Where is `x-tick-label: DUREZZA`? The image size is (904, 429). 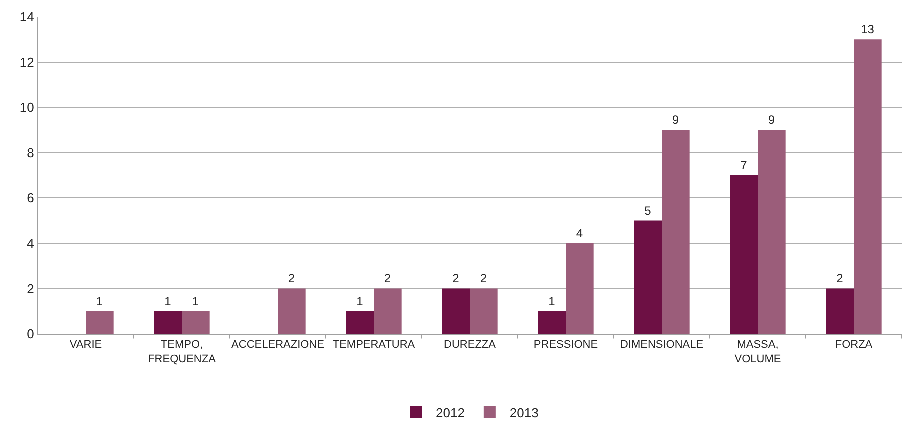
x-tick-label: DUREZZA is located at coordinates (470, 345).